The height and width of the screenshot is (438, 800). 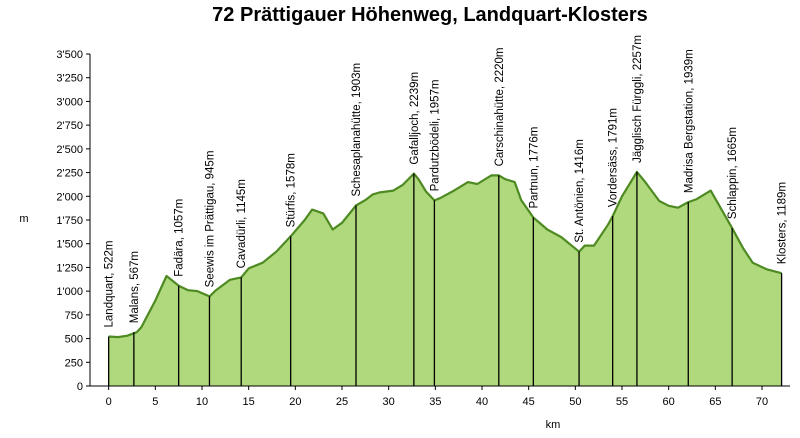 I want to click on x-tick-label: 0, so click(x=109, y=402).